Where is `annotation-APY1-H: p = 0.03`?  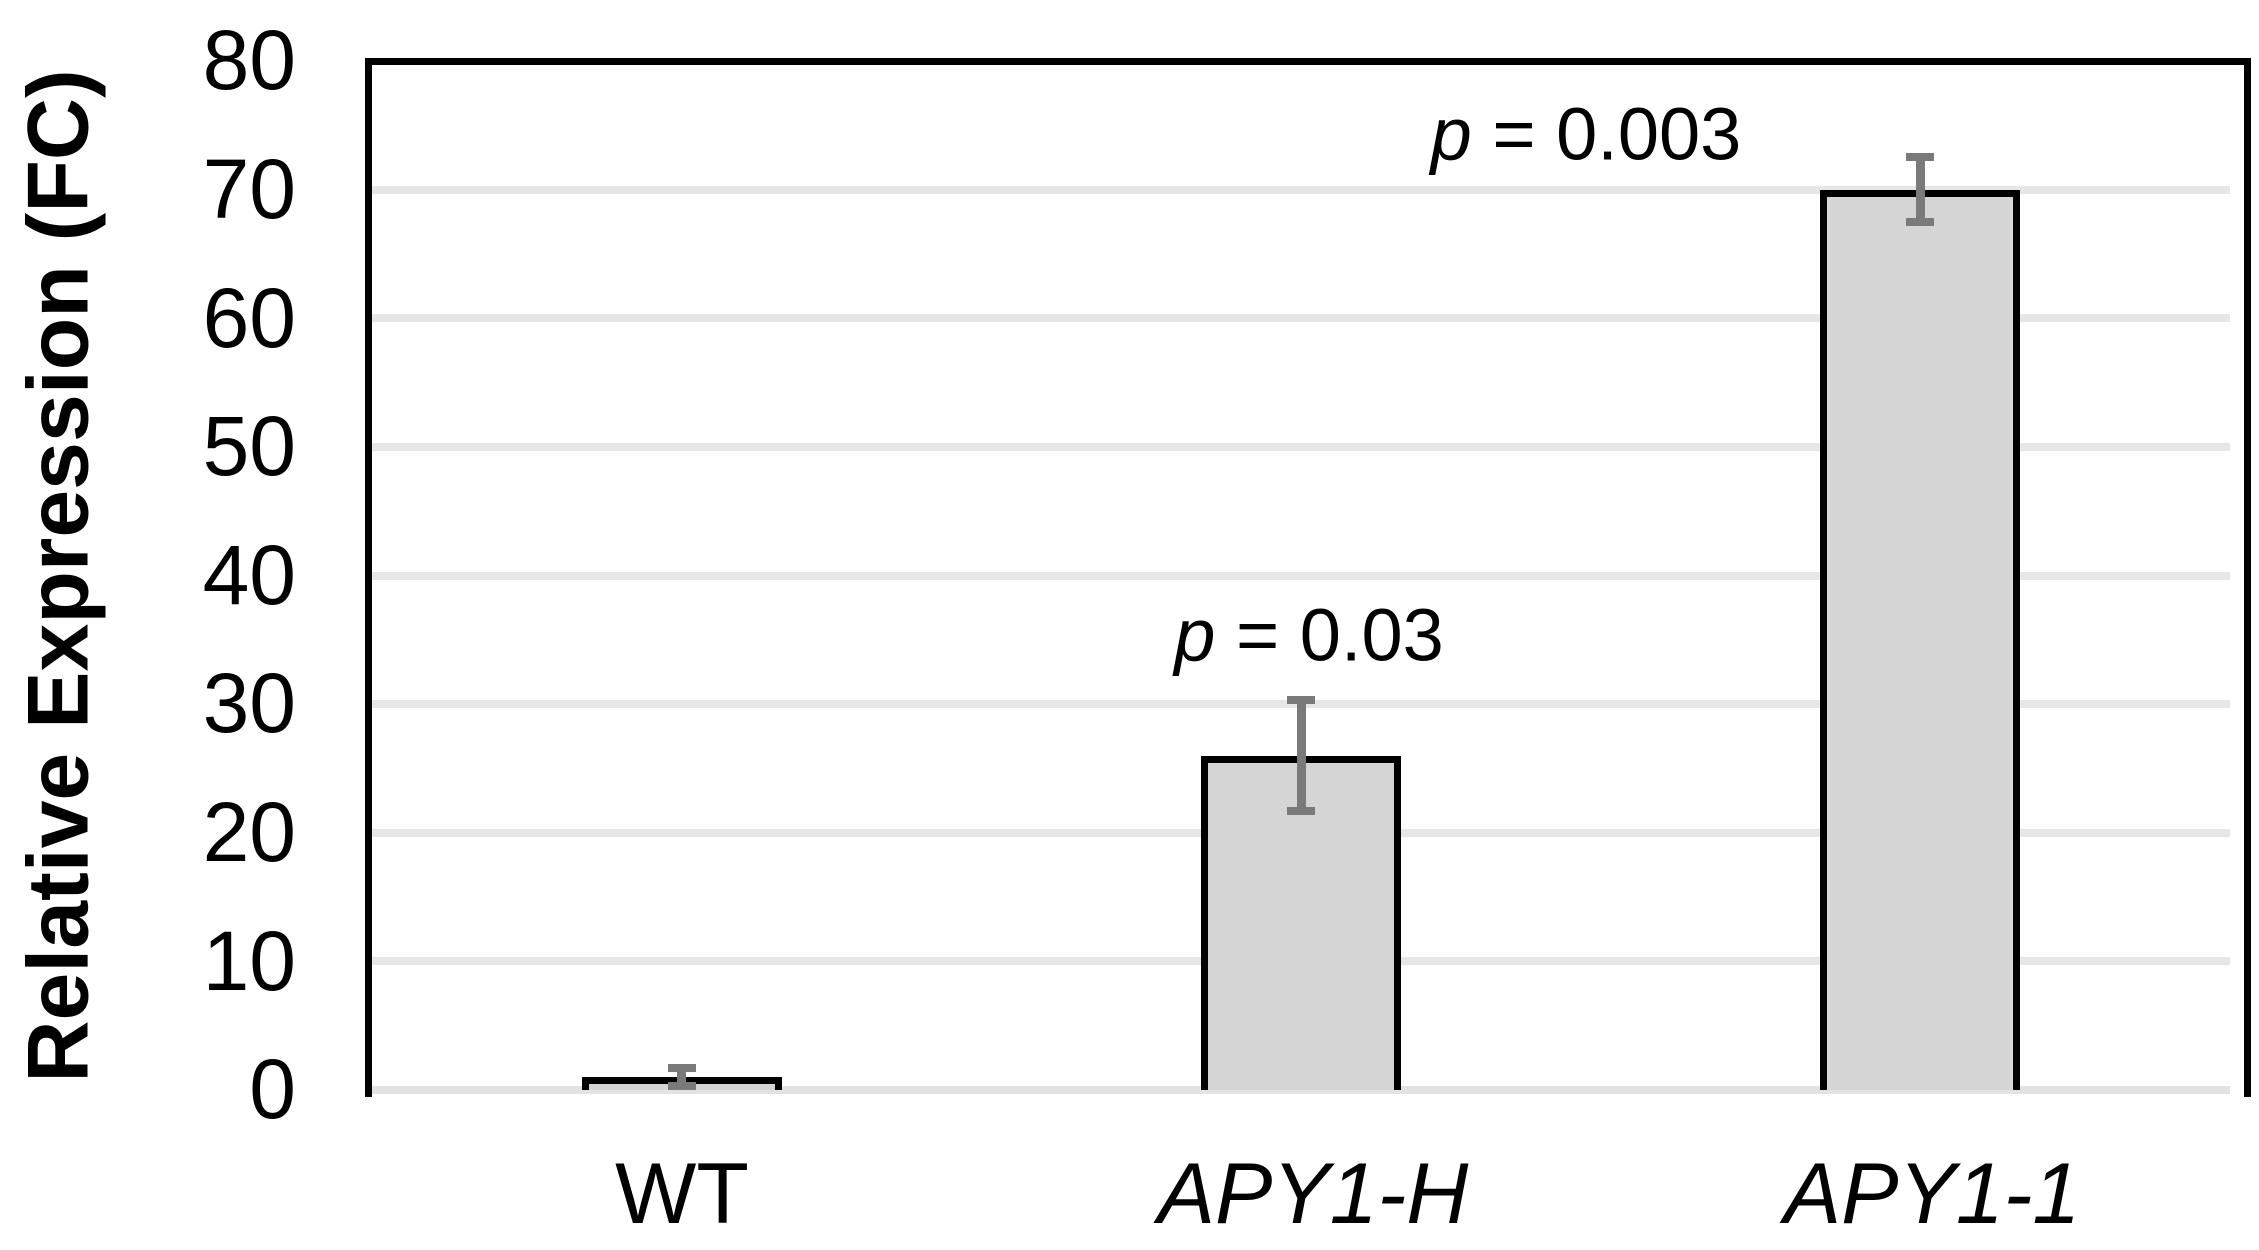
annotation-APY1-H: p = 0.03 is located at coordinates (1309, 635).